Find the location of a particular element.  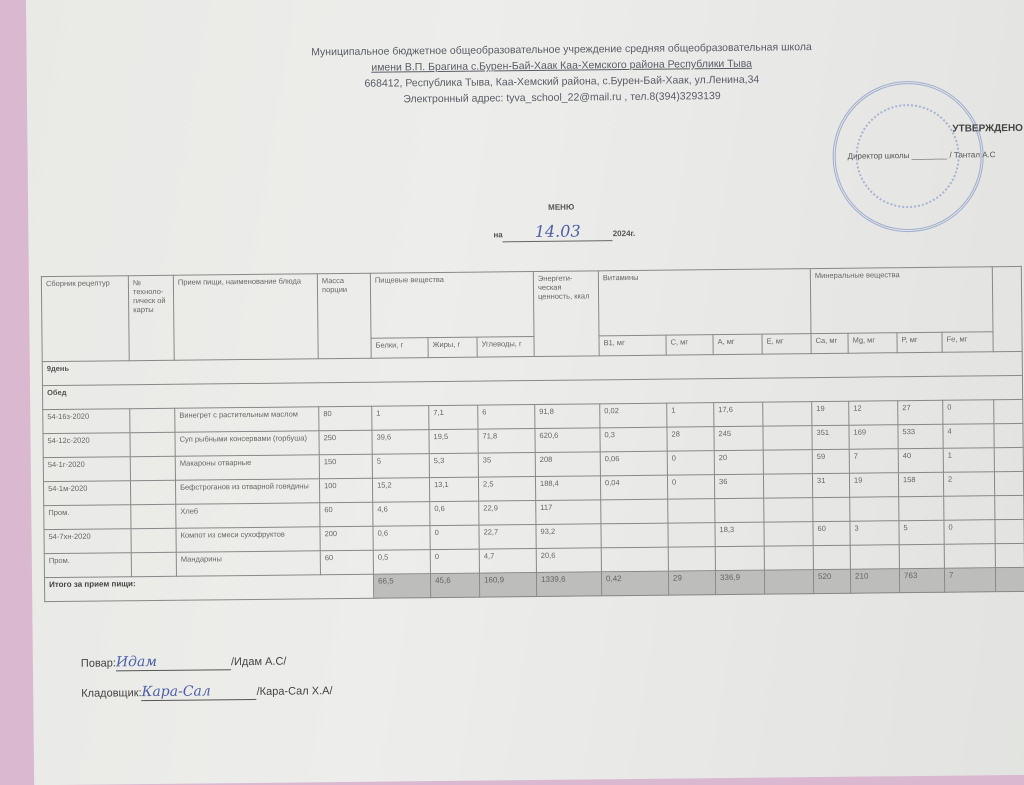

storekeeper-signature-line: Кладовщик:Кара-Сал/Кара-Сал Х.А/ is located at coordinates (207, 692).